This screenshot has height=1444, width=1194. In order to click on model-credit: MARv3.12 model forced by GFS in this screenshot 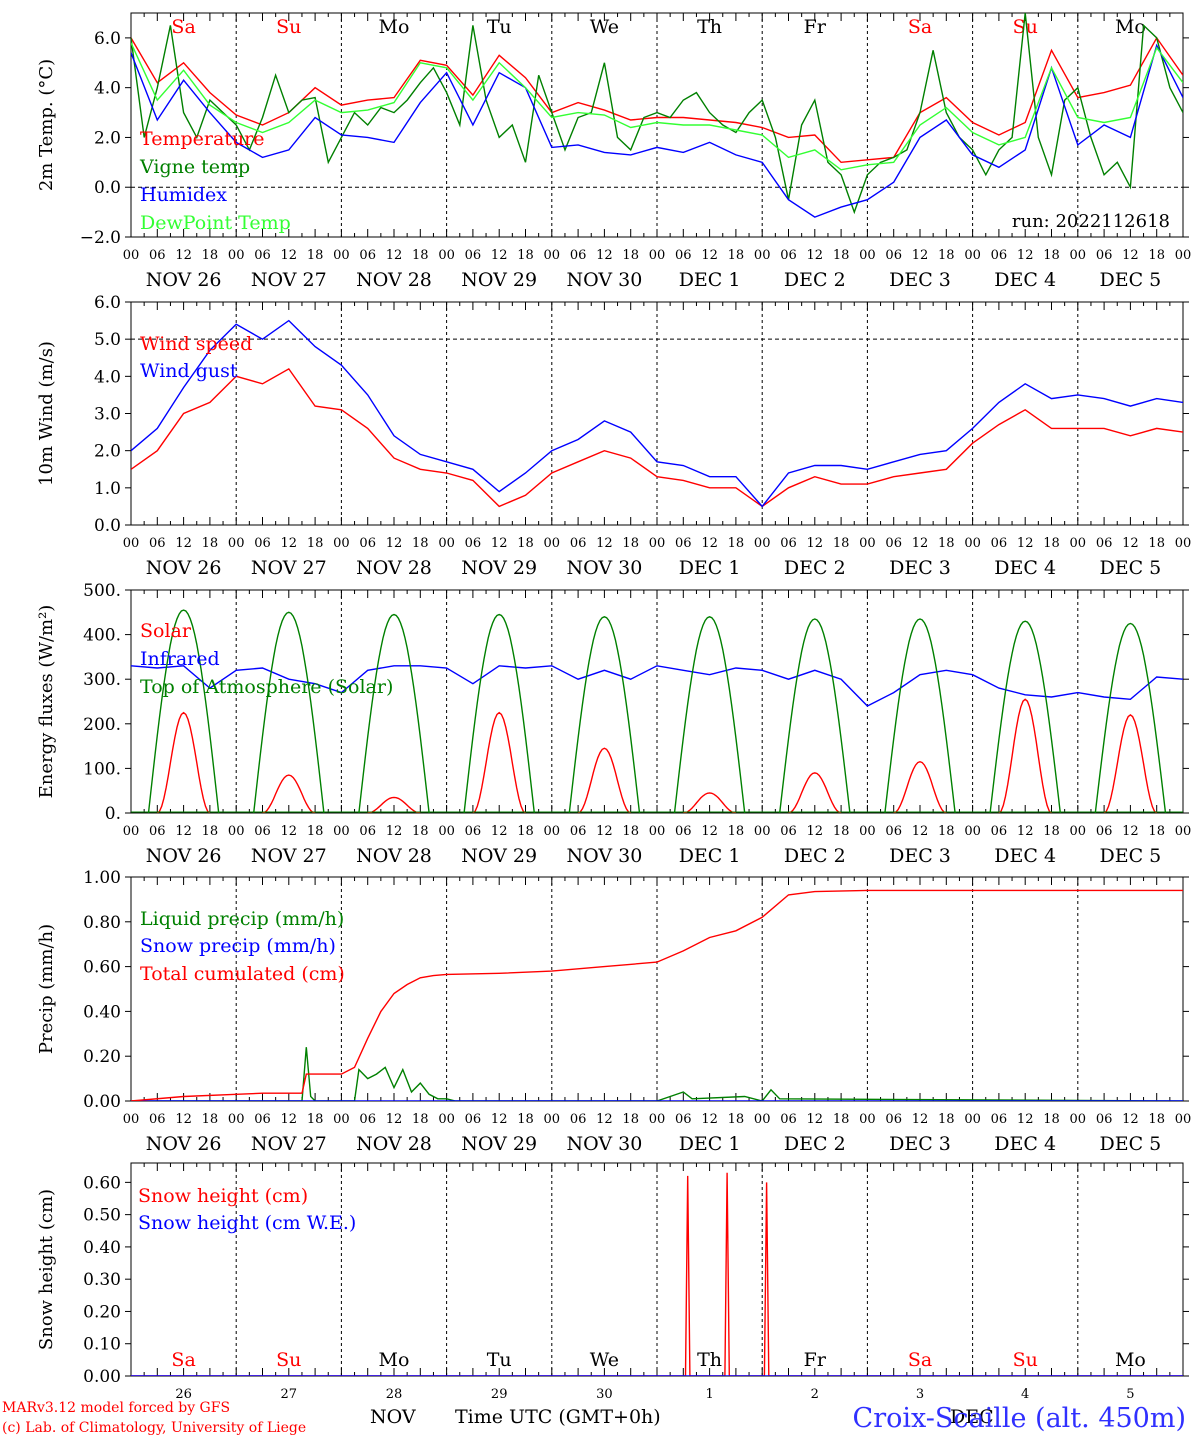, I will do `click(116, 1408)`.